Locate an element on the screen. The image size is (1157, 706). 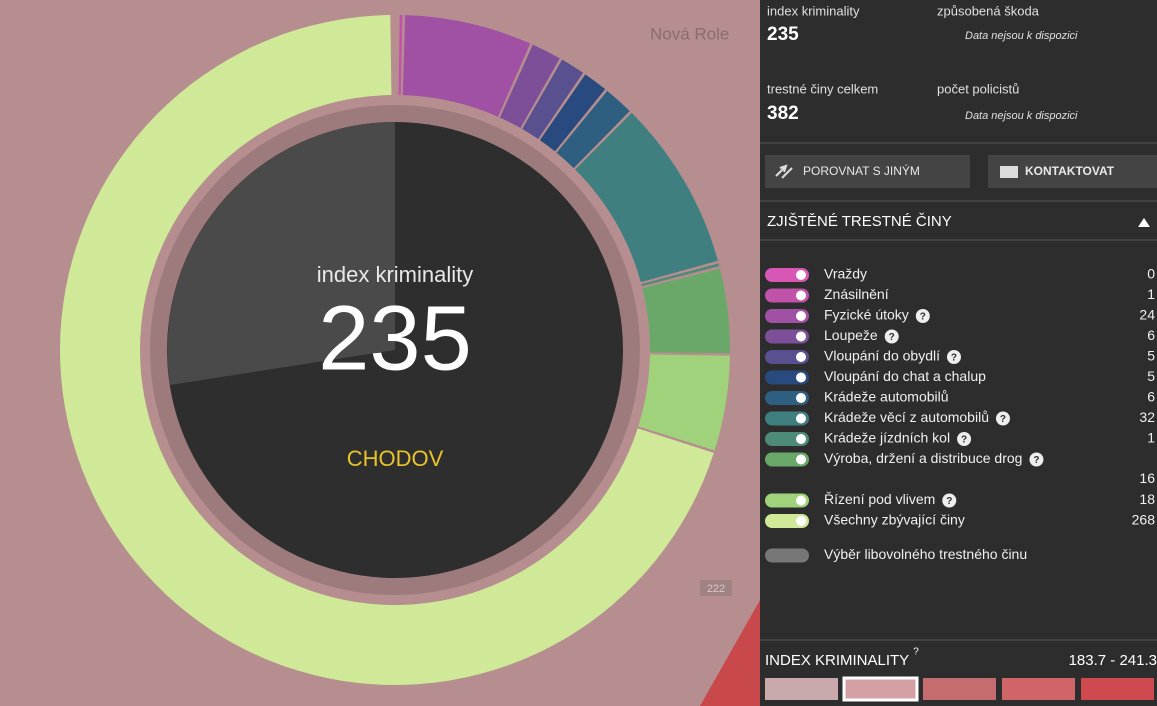
crime-name: Loupeže is located at coordinates (851, 335).